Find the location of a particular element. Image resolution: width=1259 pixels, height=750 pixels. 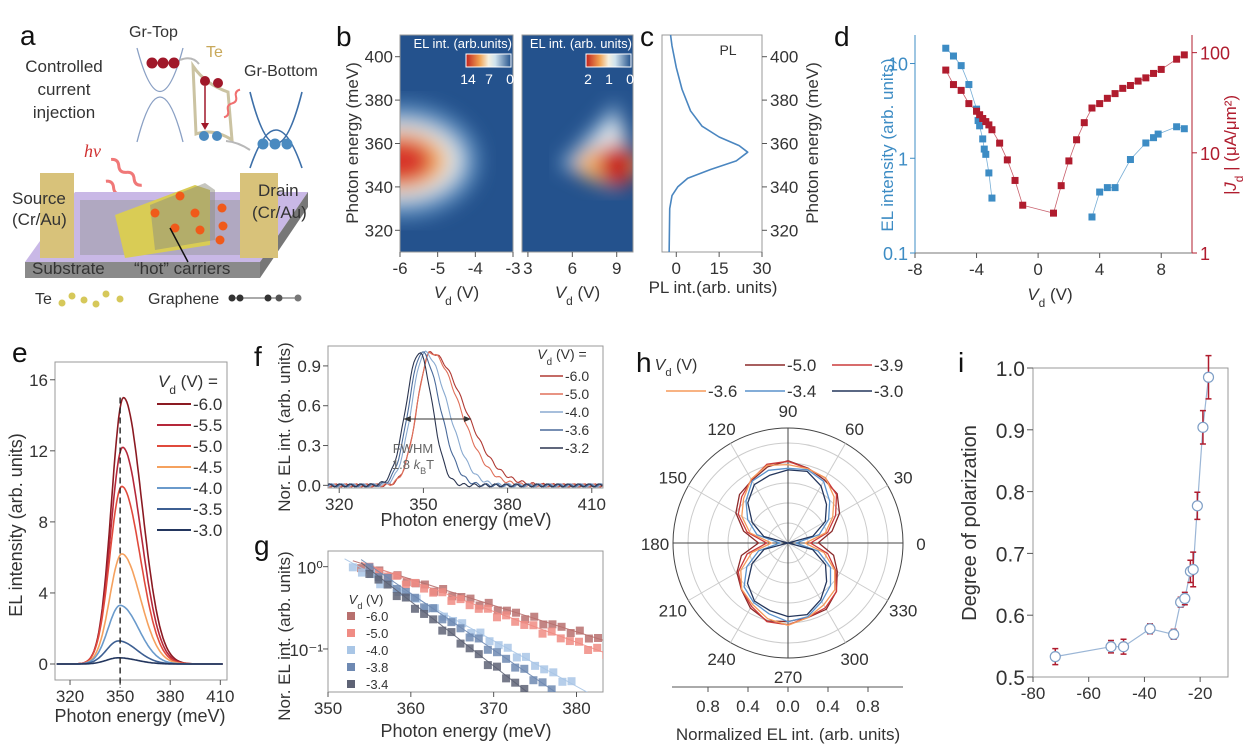

y-axis-label: EL intensity (arb. units) is located at coordinates (16, 524).